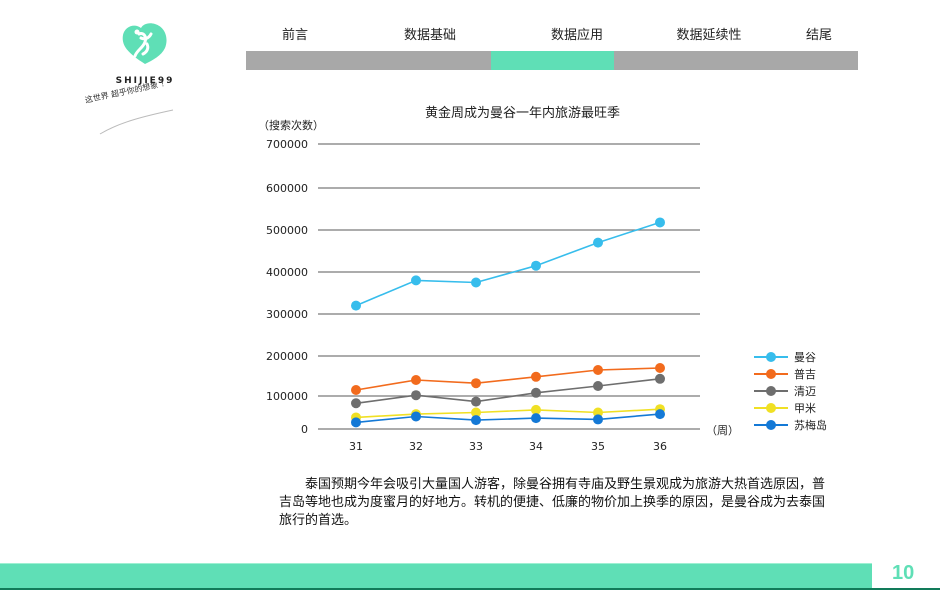  What do you see at coordinates (576, 35) in the screenshot?
I see `nav-item-data-application: 数据应用` at bounding box center [576, 35].